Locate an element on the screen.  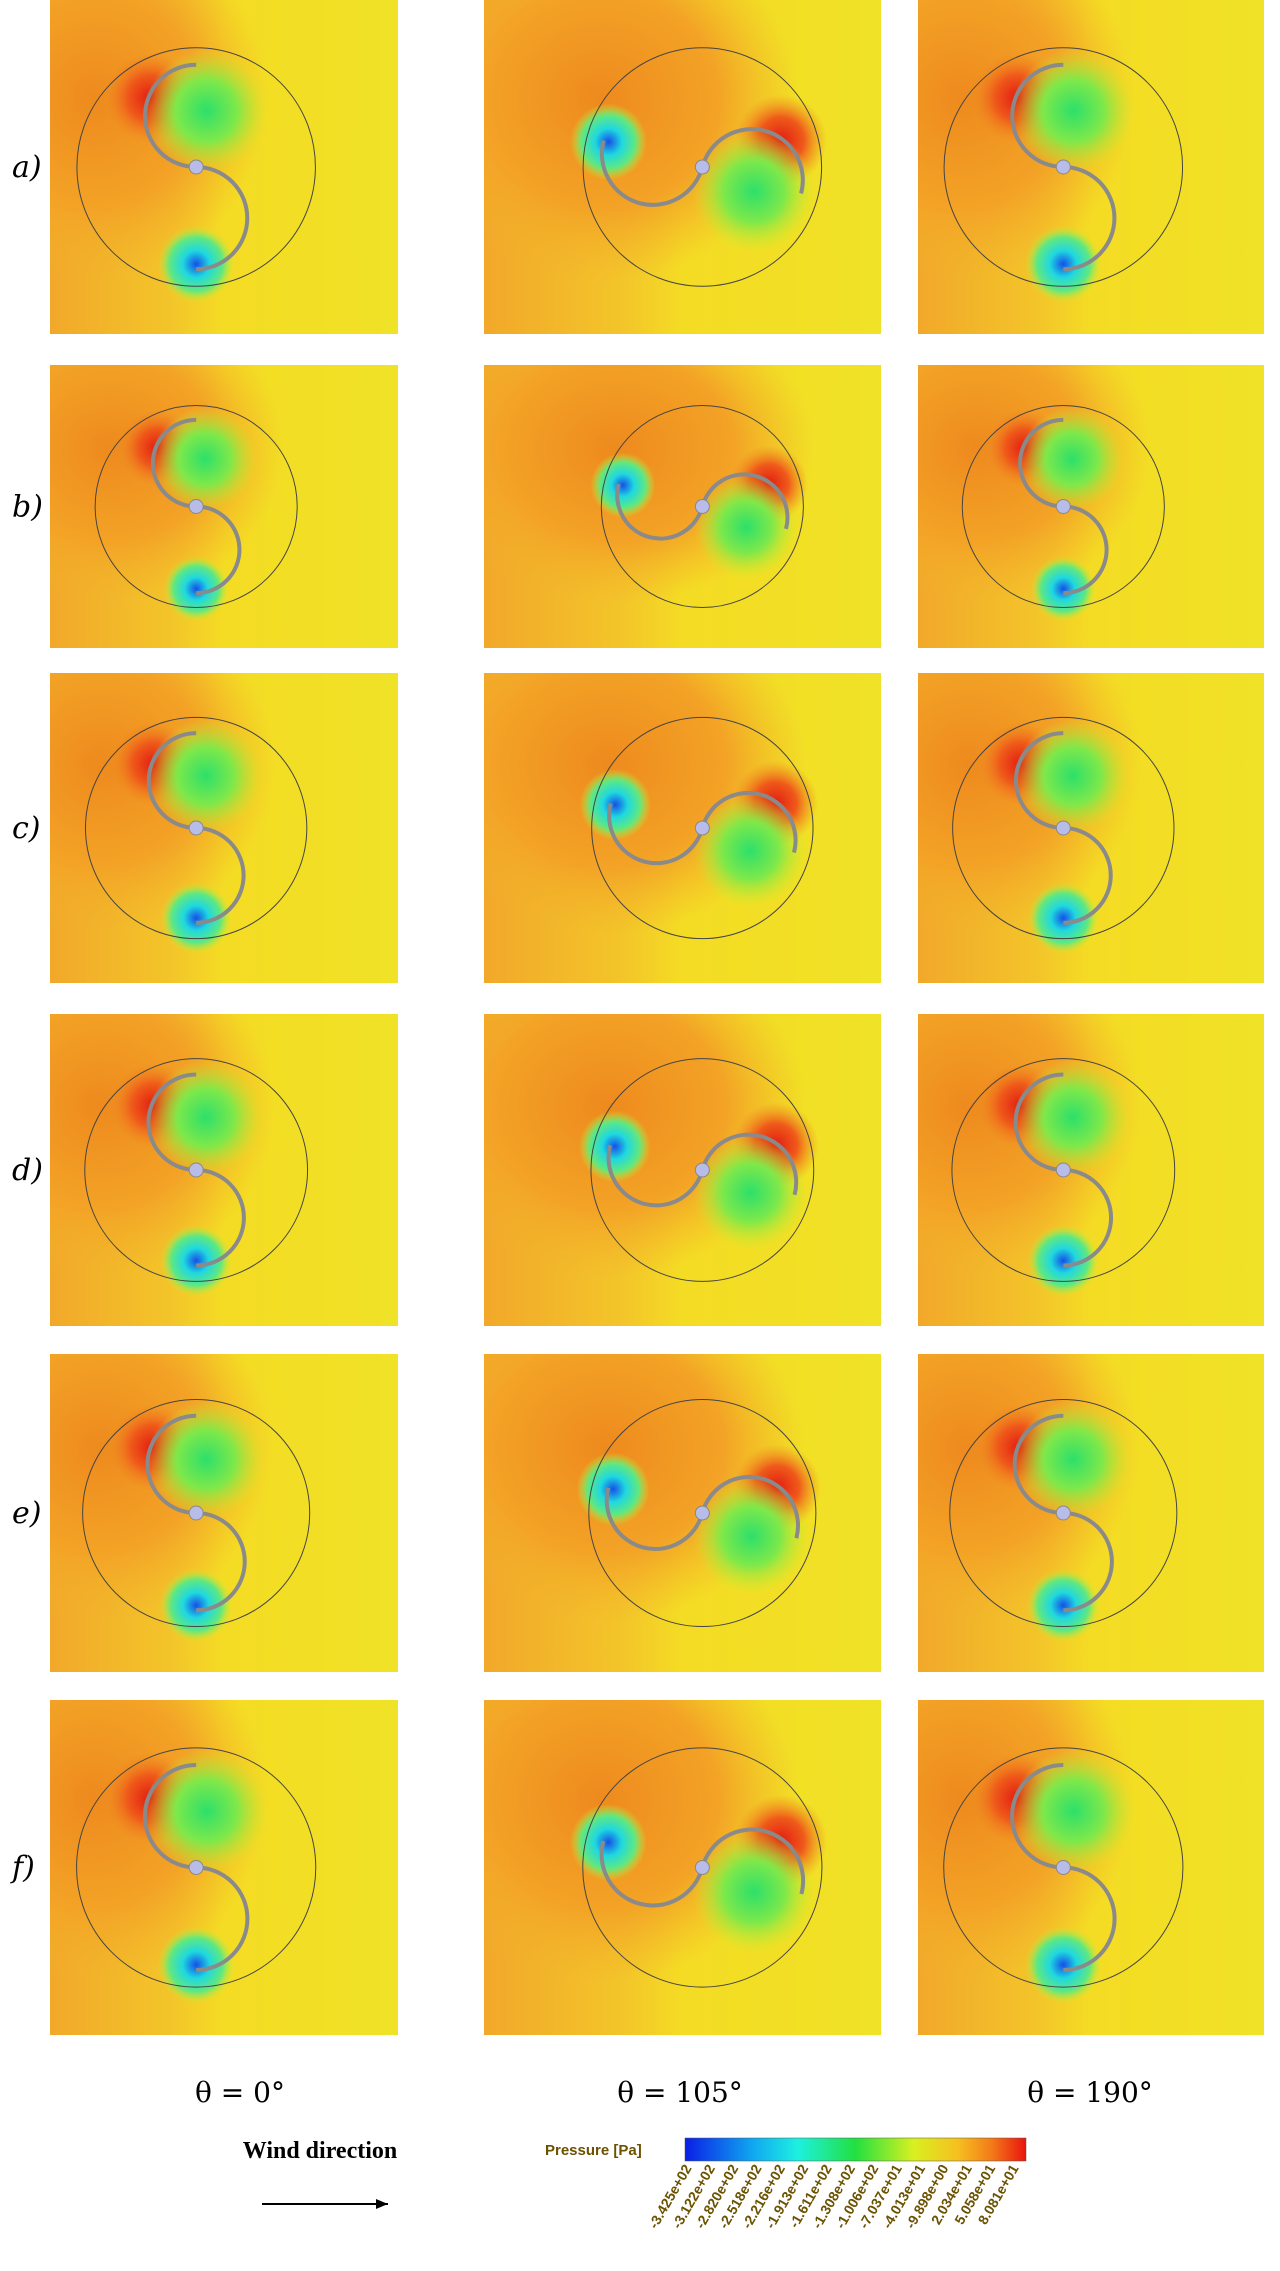
colorbar-title: Pressure [Pa] is located at coordinates (593, 2150).